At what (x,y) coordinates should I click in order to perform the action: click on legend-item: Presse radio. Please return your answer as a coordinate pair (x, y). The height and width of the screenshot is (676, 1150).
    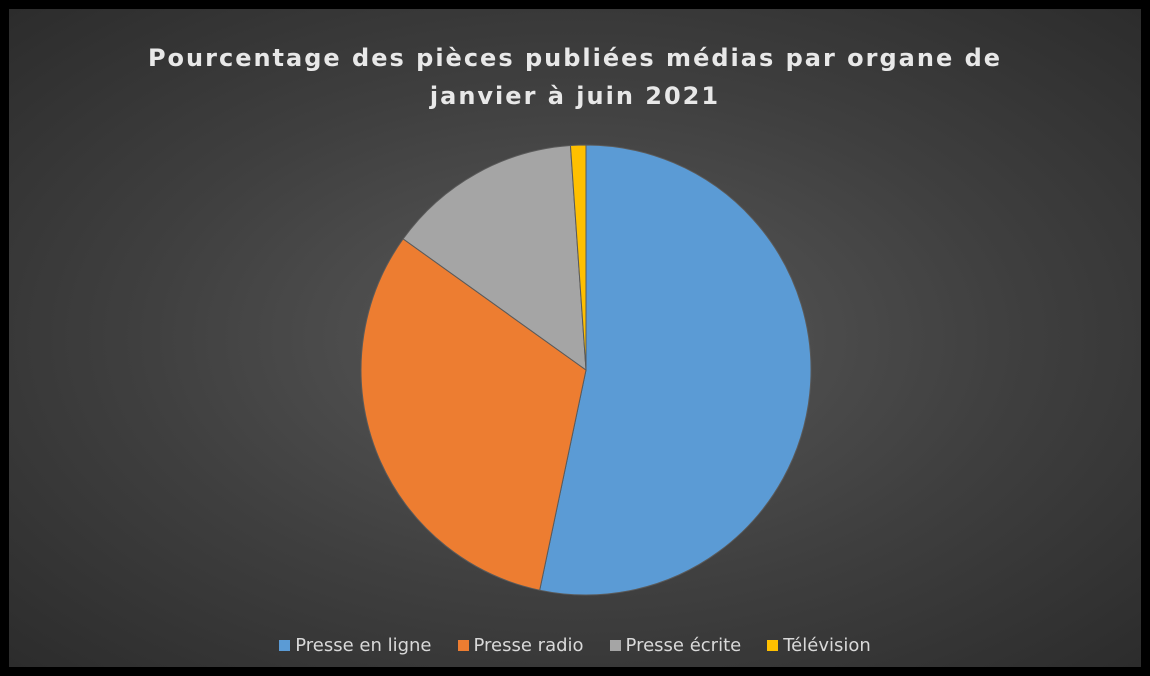
    Looking at the image, I should click on (520, 645).